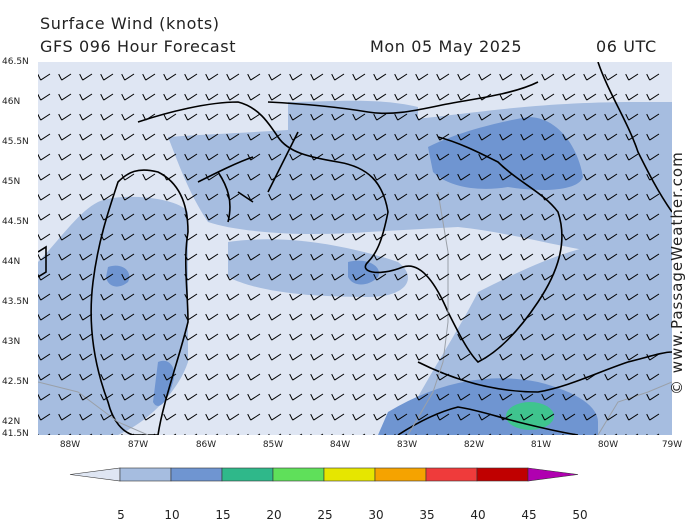 The width and height of the screenshot is (700, 525). Describe the element at coordinates (376, 515) in the screenshot. I see `legend-label: 30` at that location.